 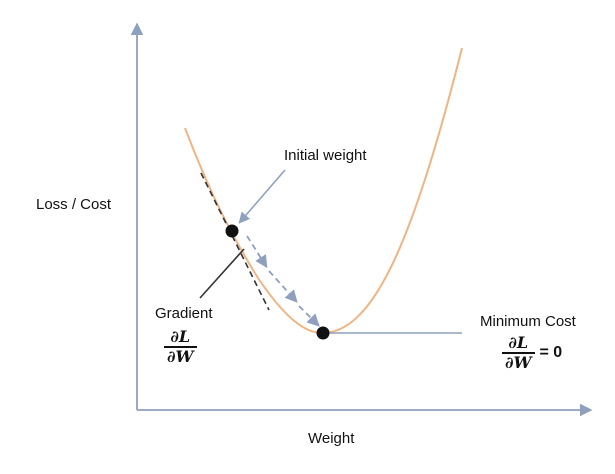 I want to click on y-axis-label: Loss / Cost, so click(x=74, y=204).